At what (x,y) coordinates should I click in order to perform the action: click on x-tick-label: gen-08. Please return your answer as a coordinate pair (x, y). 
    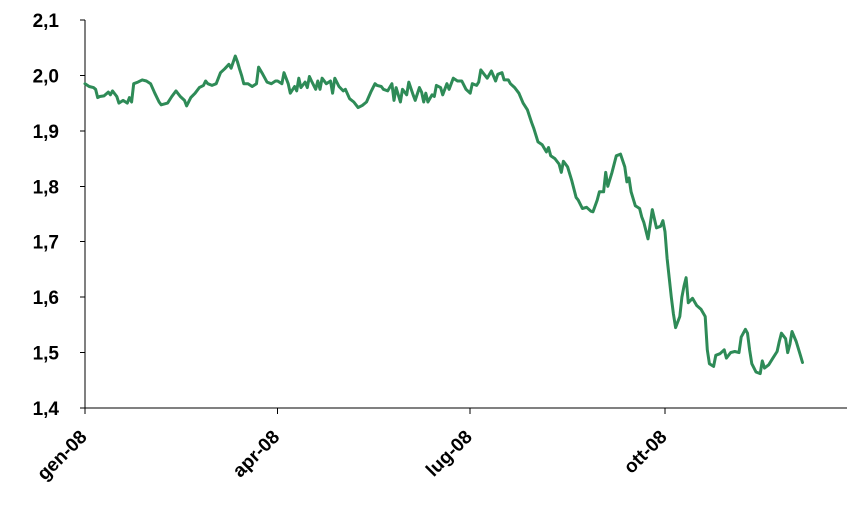
    Looking at the image, I should click on (62, 456).